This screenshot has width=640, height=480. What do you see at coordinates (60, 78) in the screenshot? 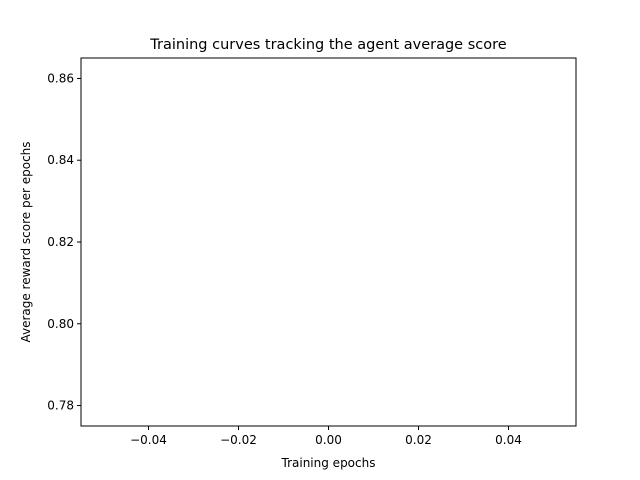
I see `y-tick-label: 0.86` at bounding box center [60, 78].